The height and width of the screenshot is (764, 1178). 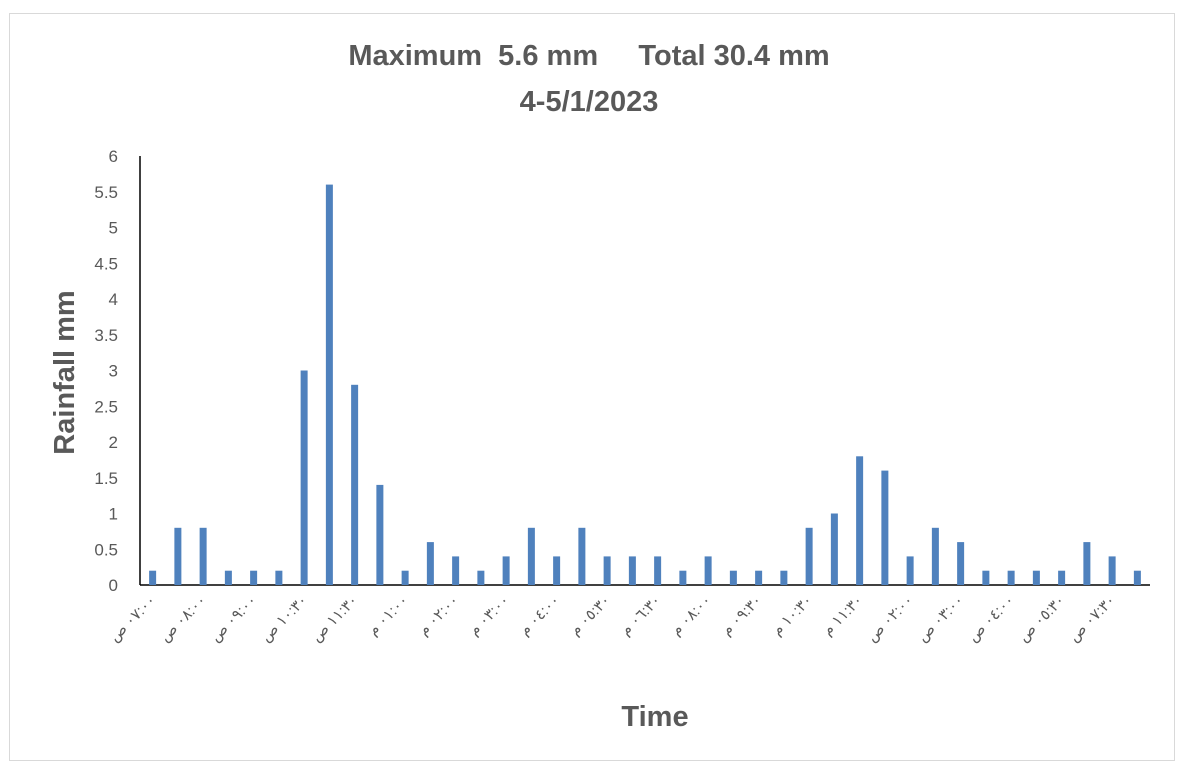 I want to click on y-tick-label: 1.5, so click(x=106, y=478).